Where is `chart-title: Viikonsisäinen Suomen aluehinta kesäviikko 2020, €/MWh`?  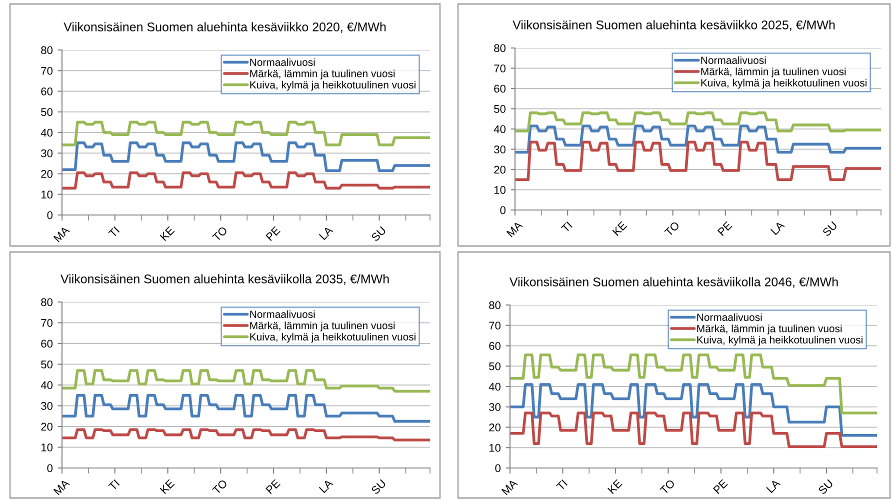 chart-title: Viikonsisäinen Suomen aluehinta kesäviikko 2020, €/MWh is located at coordinates (225, 27).